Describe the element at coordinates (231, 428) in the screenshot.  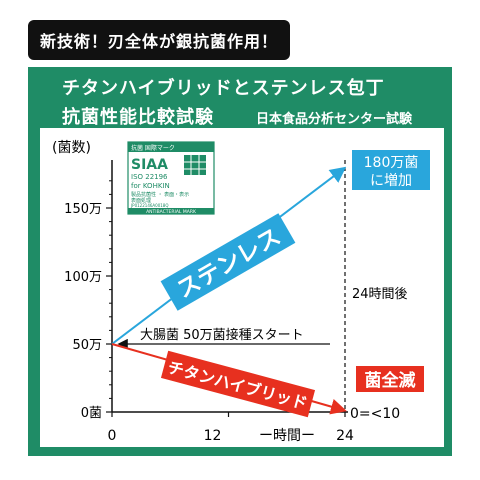
I see `x-ticks: 0 12 24` at that location.